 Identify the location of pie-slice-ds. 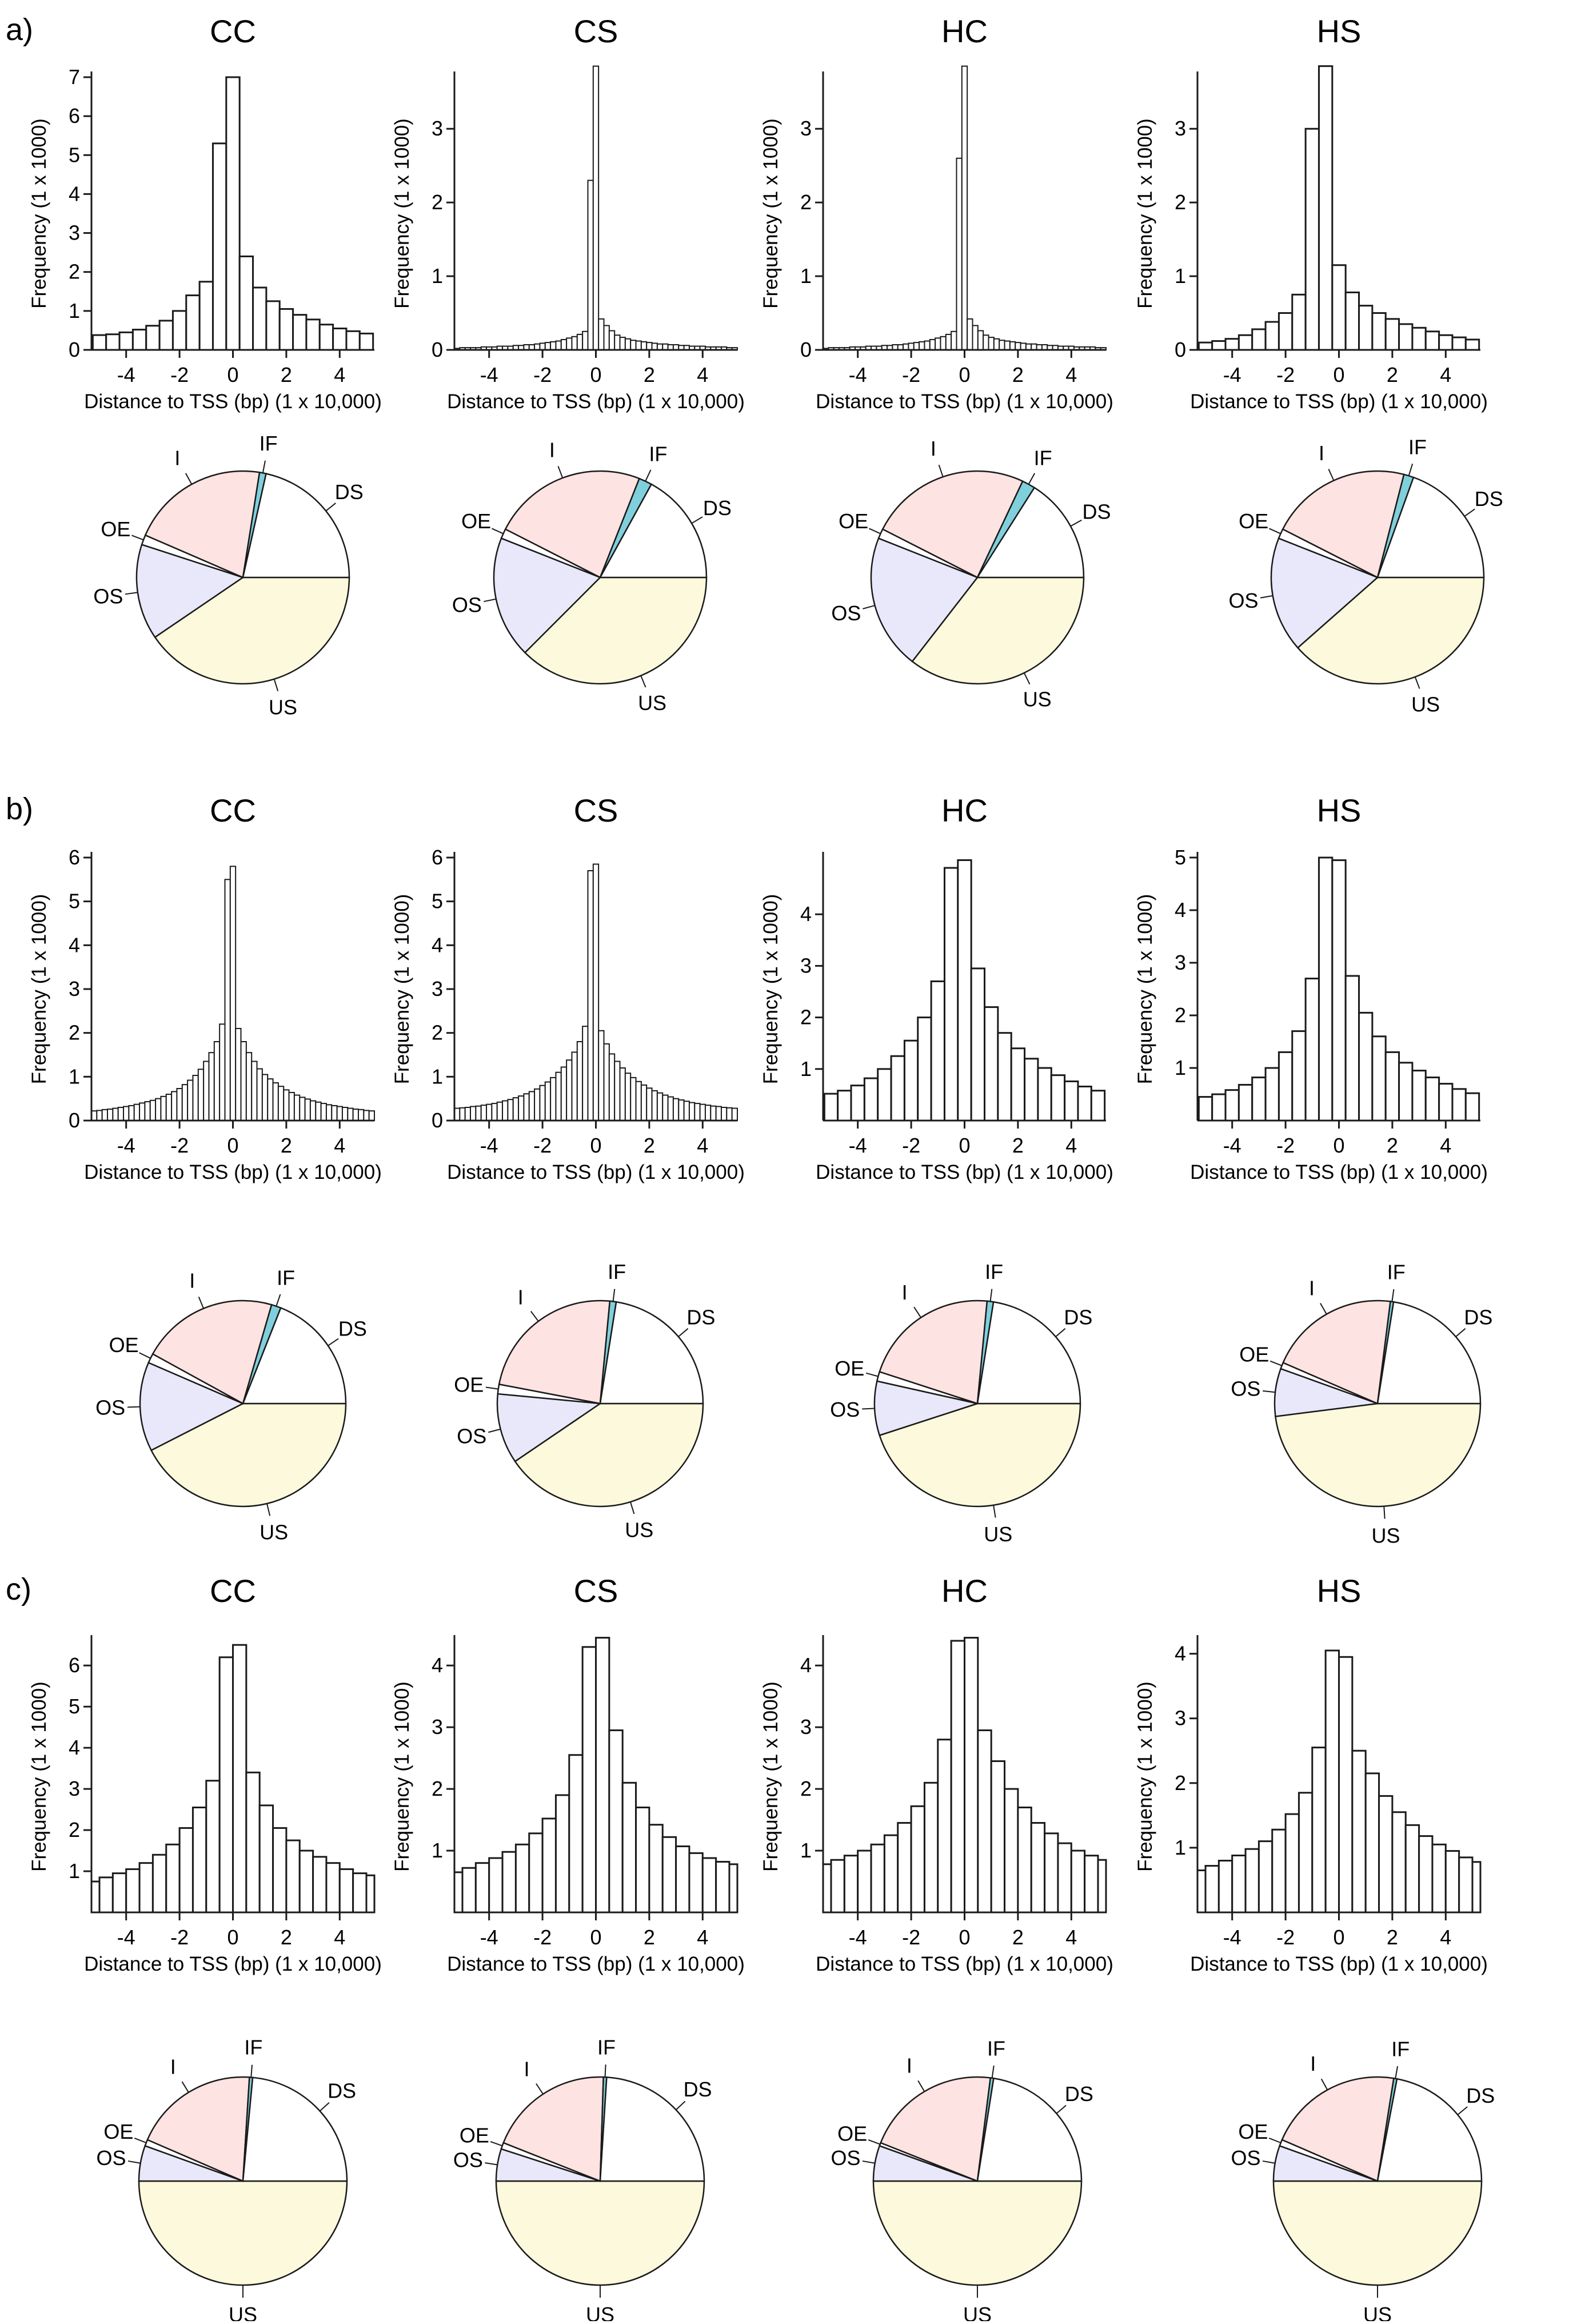
(1031, 533).